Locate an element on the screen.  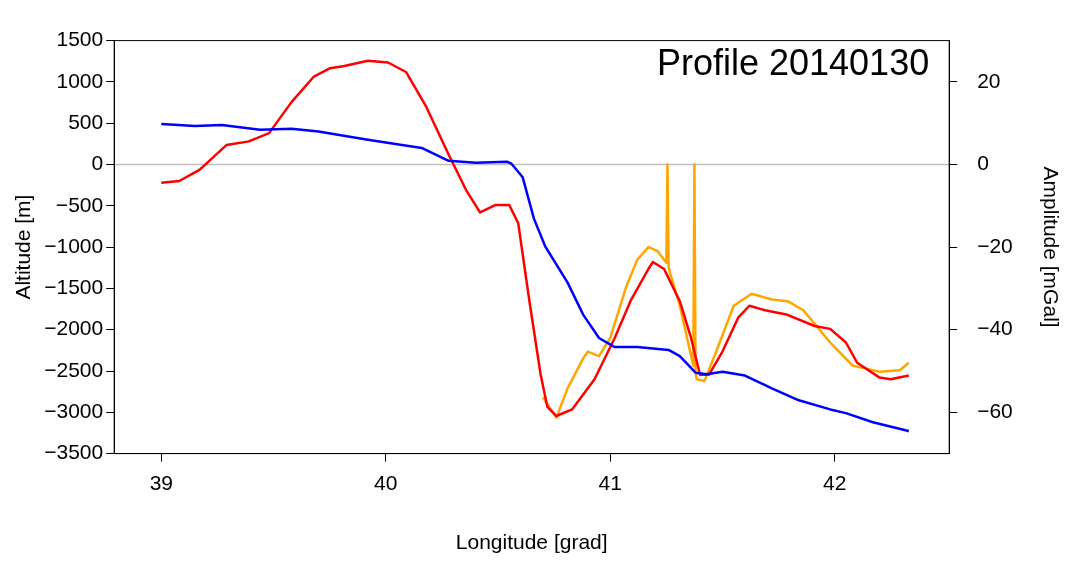
y-tick-label: 500 is located at coordinates (86, 121).